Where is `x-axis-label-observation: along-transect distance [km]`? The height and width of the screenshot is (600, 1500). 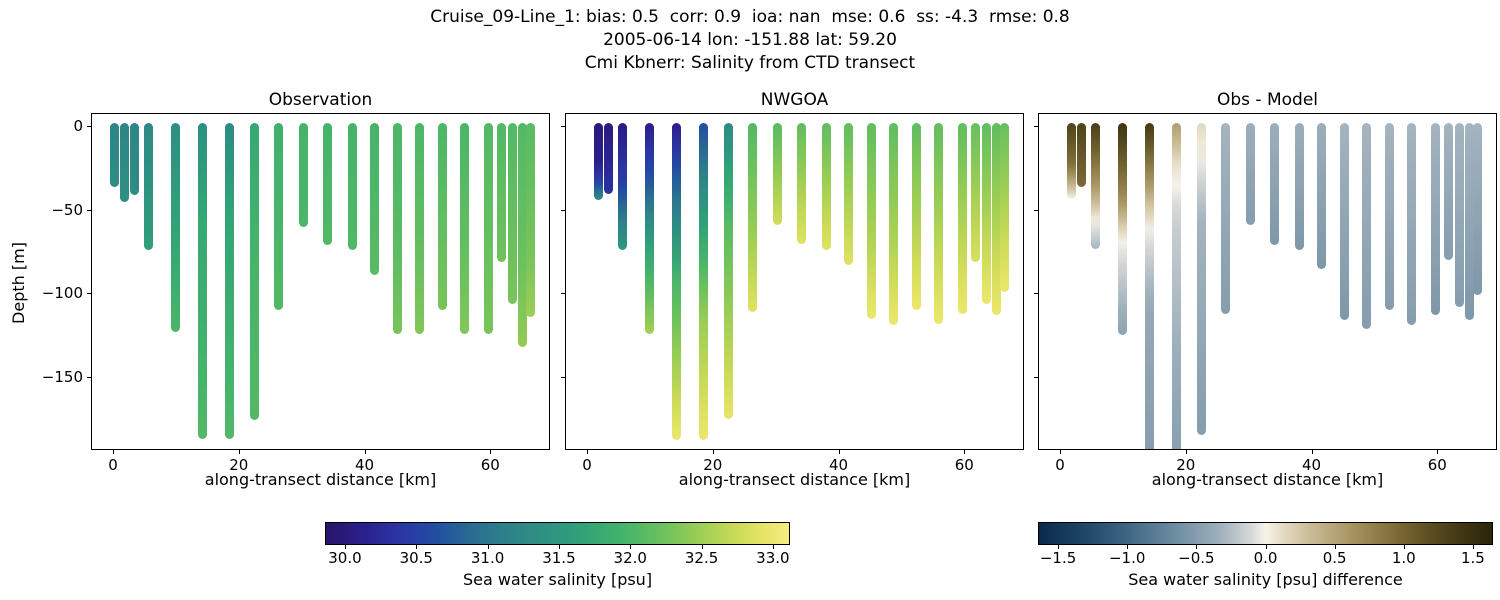
x-axis-label-observation: along-transect distance [km] is located at coordinates (320, 479).